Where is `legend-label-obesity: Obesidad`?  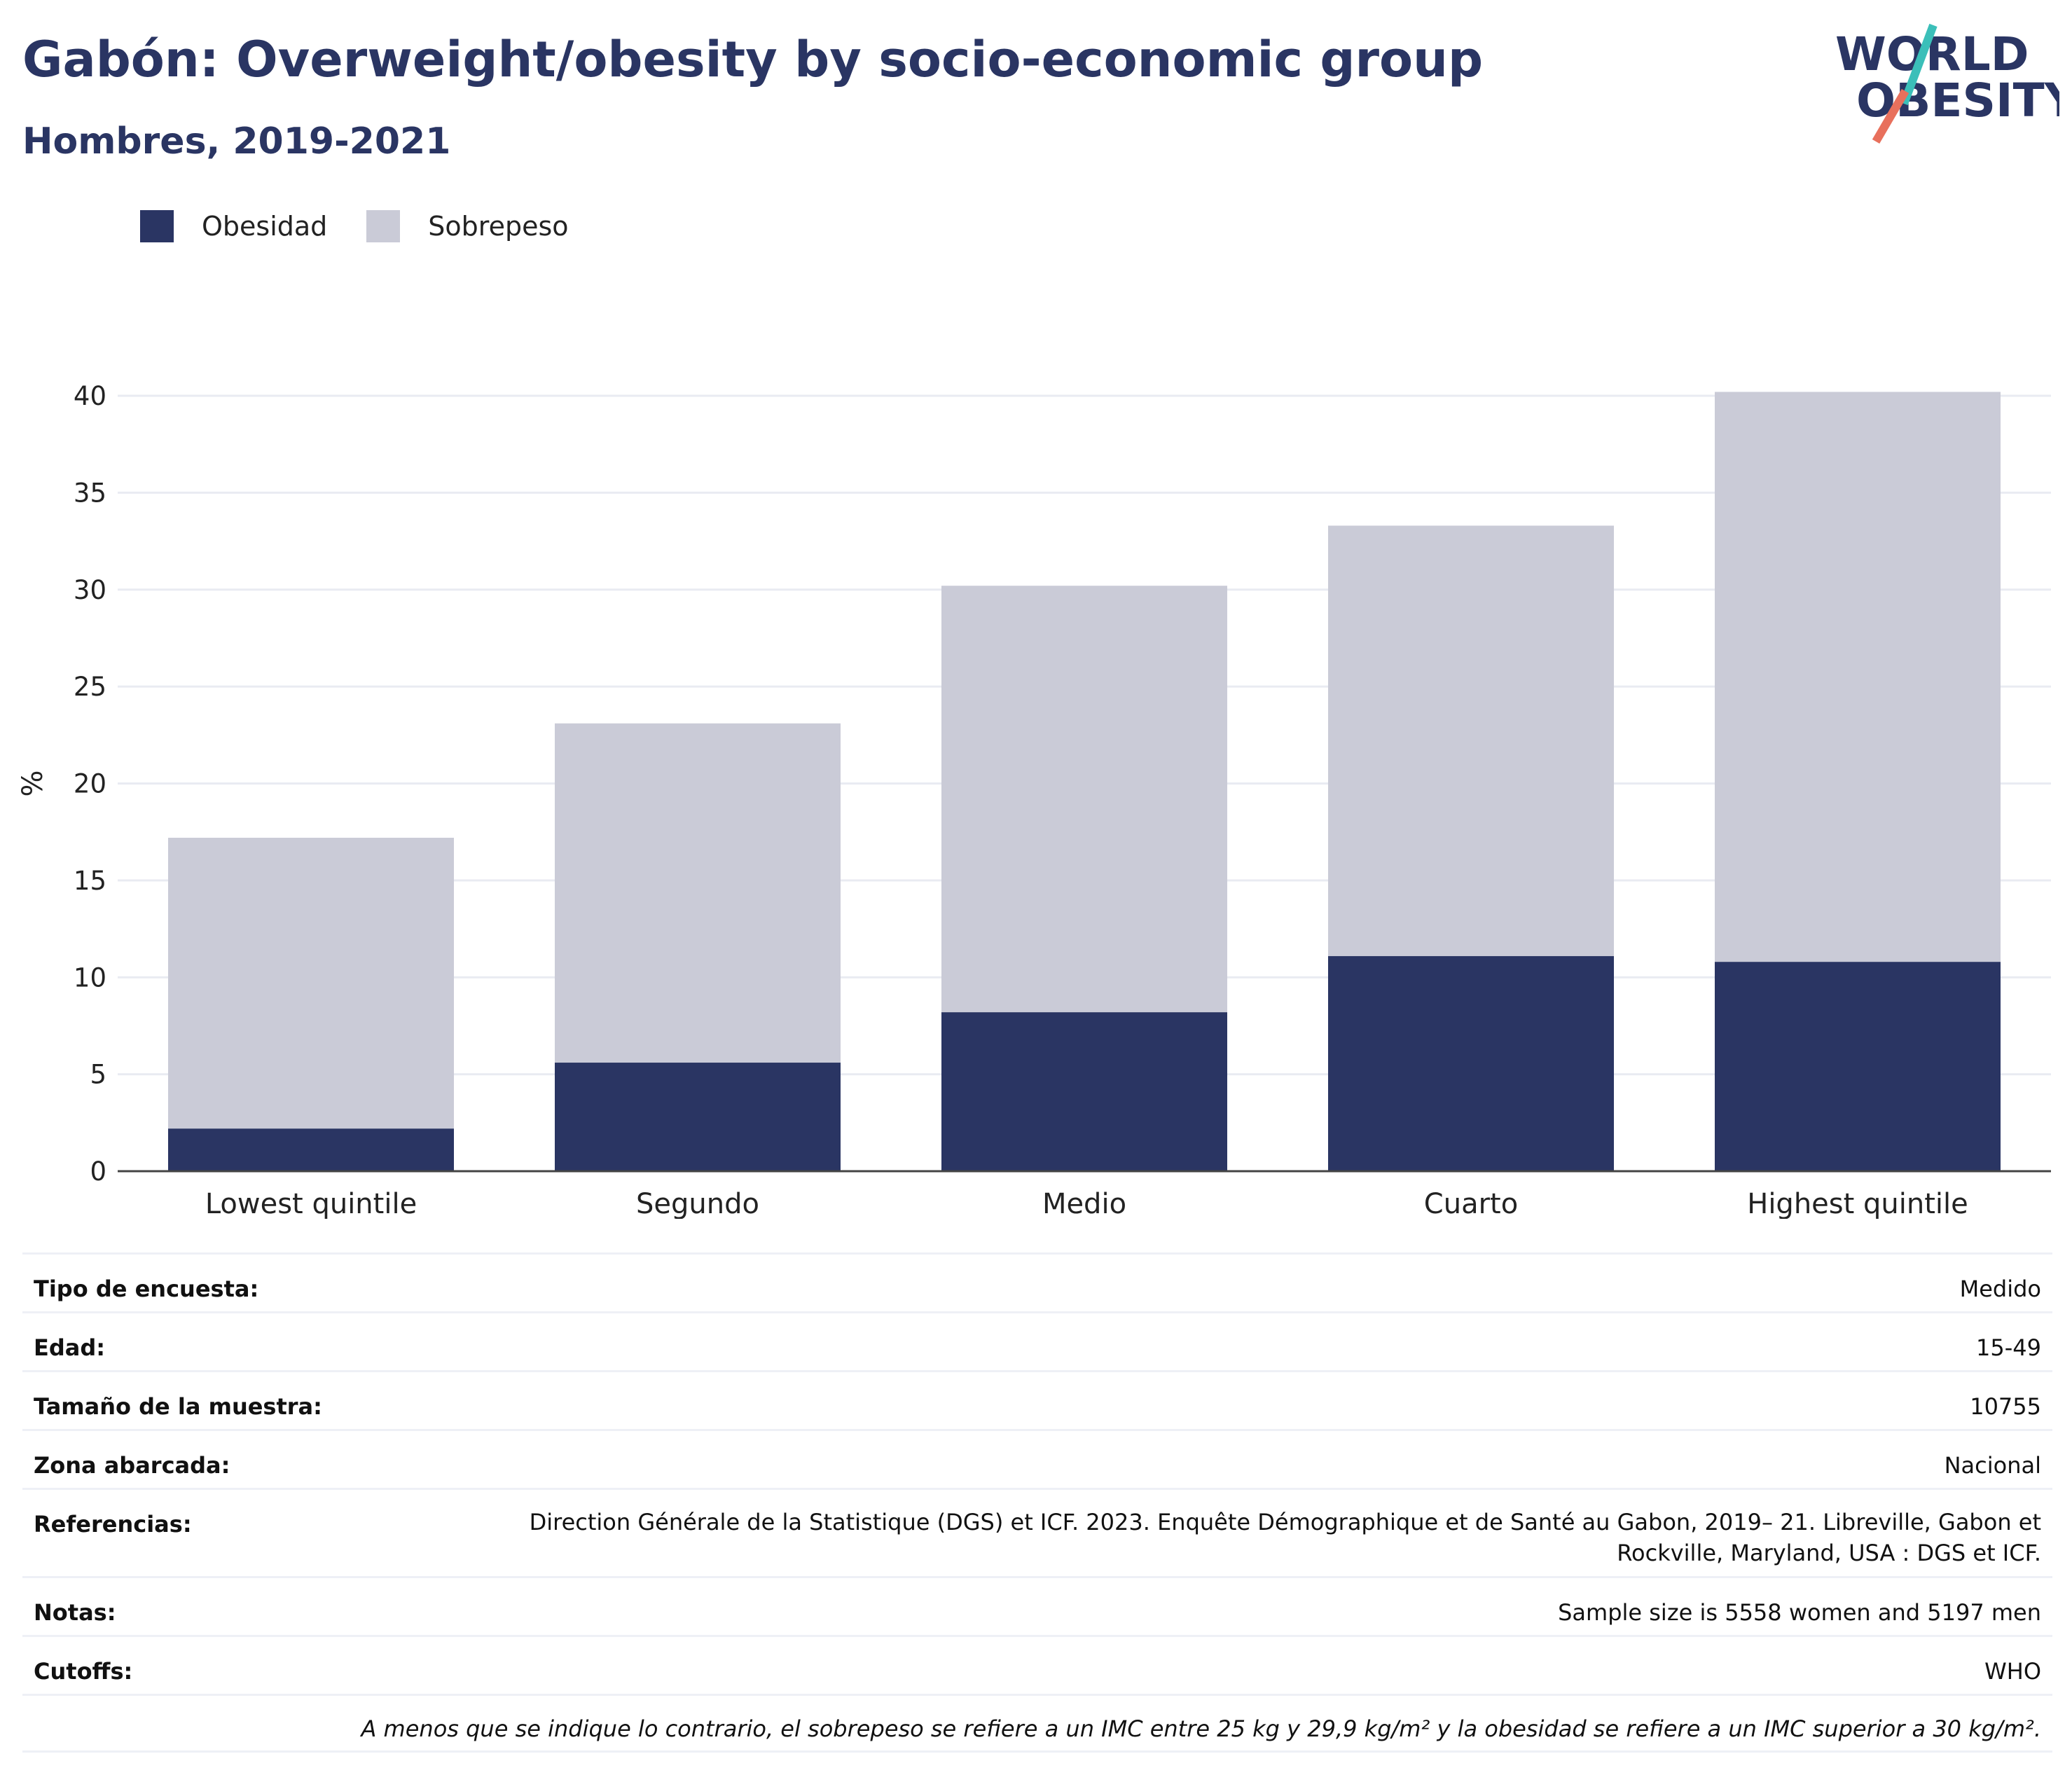
legend-label-obesity: Obesidad is located at coordinates (265, 226).